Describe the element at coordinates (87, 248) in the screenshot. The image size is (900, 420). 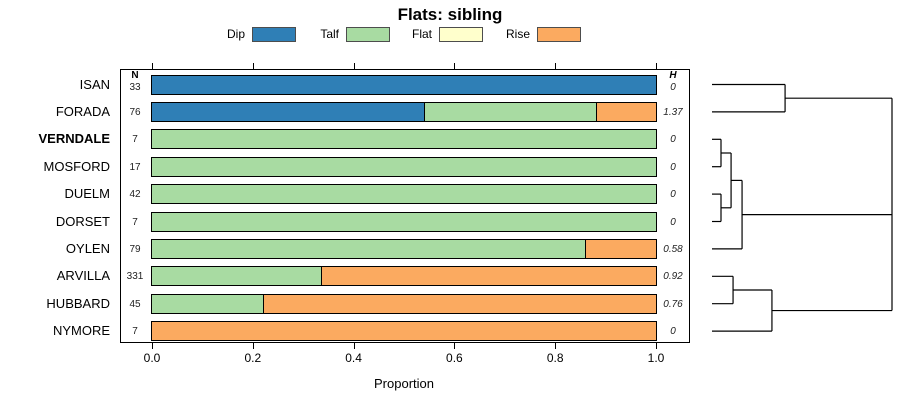
I see `row-label-oylen: OYLEN` at that location.